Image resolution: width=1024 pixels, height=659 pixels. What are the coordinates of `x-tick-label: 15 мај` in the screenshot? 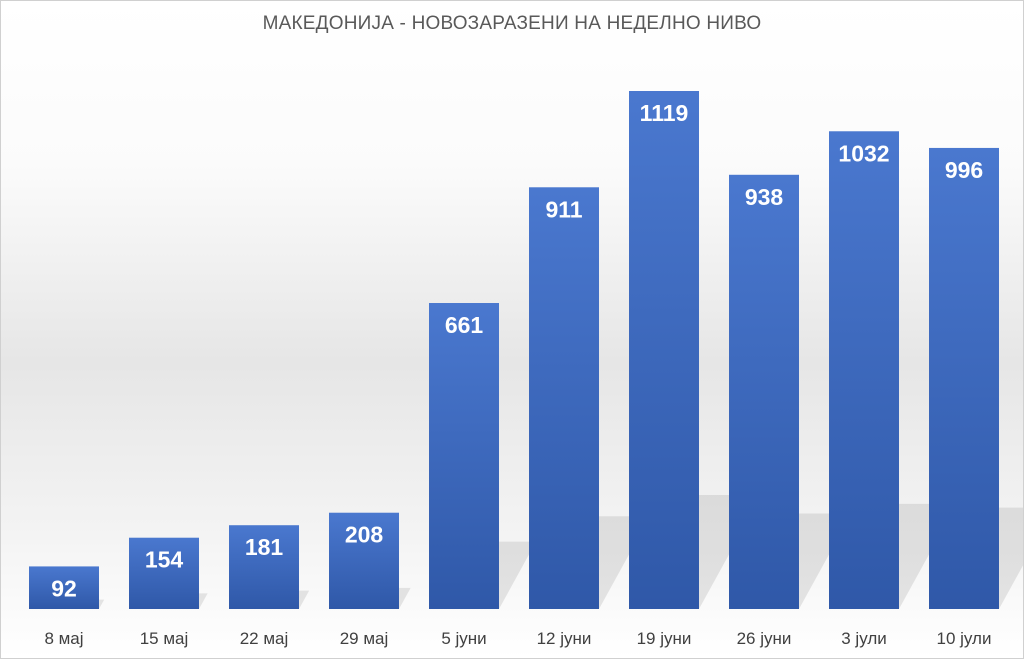 It's located at (164, 638).